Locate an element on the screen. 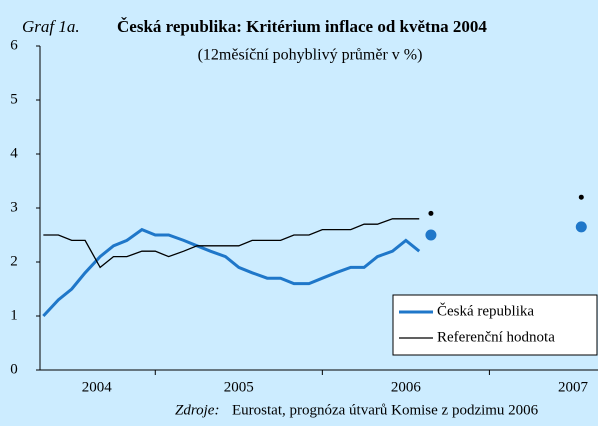  y-tick-label: 2 is located at coordinates (14, 261).